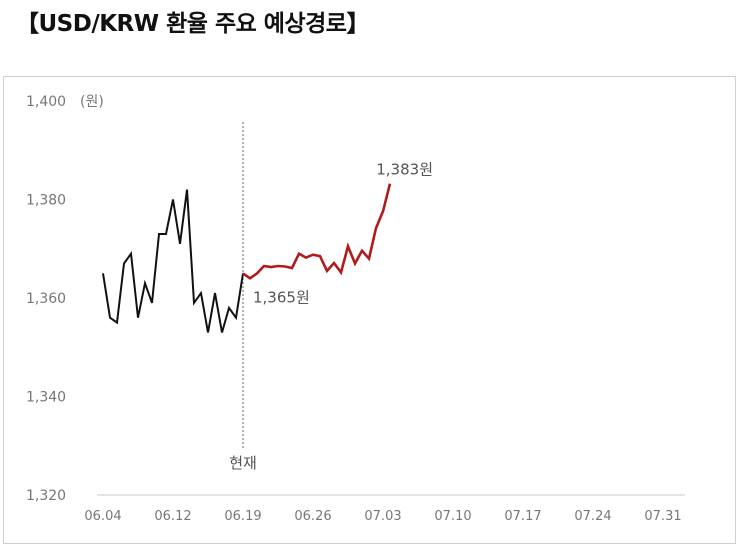 The image size is (740, 550). Describe the element at coordinates (46, 102) in the screenshot. I see `y-tick-label: 1,400` at that location.